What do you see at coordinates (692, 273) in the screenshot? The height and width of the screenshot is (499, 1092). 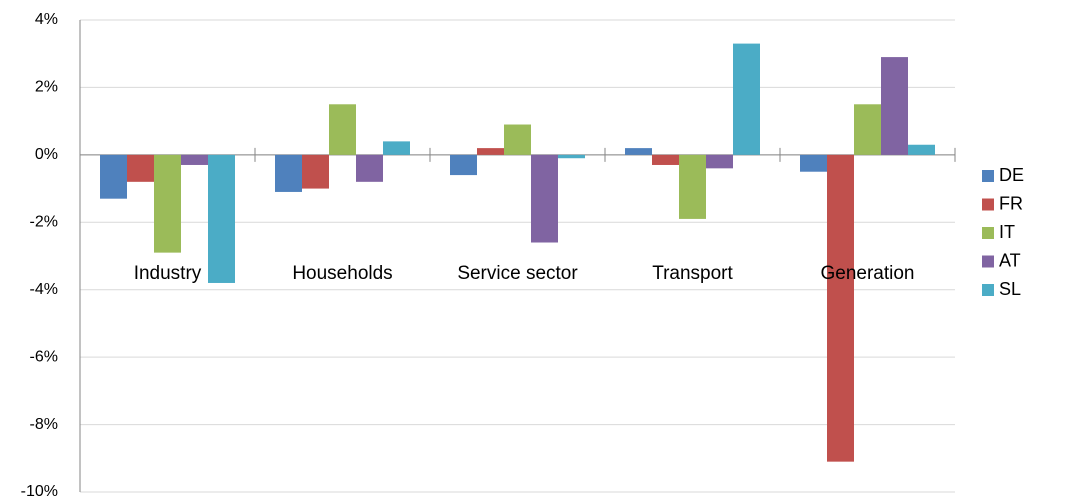 I see `x-tick-label: Transport` at bounding box center [692, 273].